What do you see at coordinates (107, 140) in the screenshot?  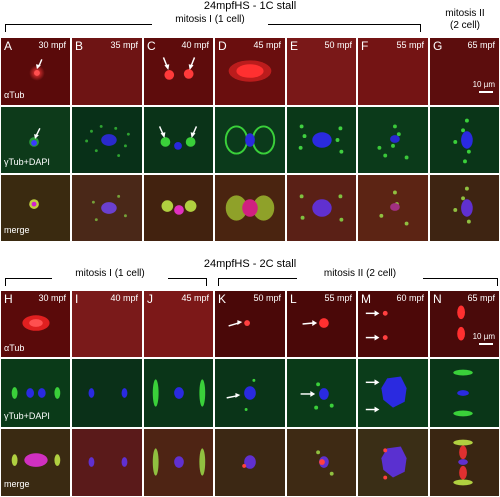 I see `panel-B-gamma-tubulin-dapi` at bounding box center [107, 140].